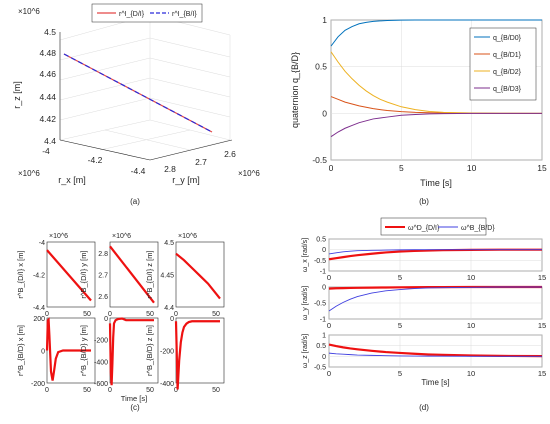  What do you see at coordinates (132, 14) in the screenshot?
I see `legend-label-d: r^I_{D/I}` at bounding box center [132, 14].